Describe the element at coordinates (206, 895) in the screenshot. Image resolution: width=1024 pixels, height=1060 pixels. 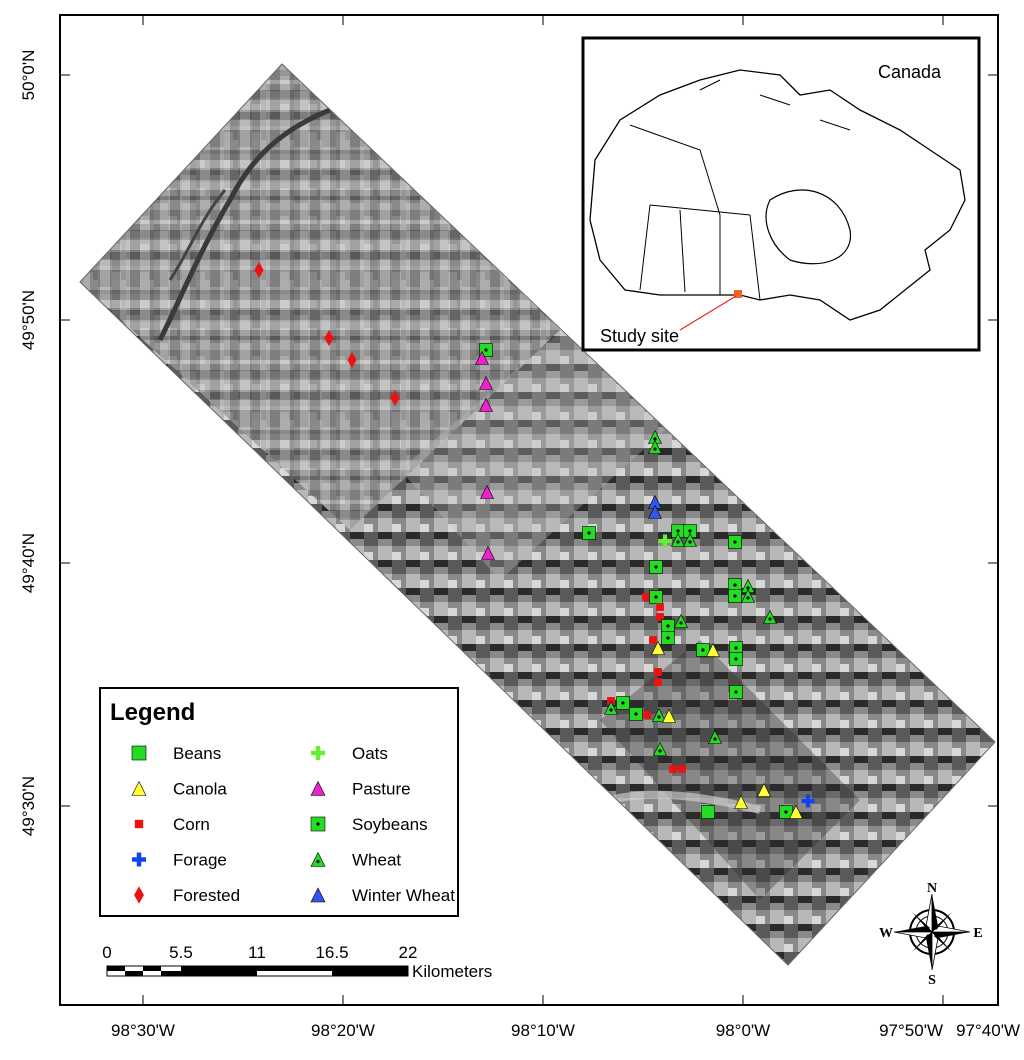
I see `legend-label-forested: Forested` at that location.